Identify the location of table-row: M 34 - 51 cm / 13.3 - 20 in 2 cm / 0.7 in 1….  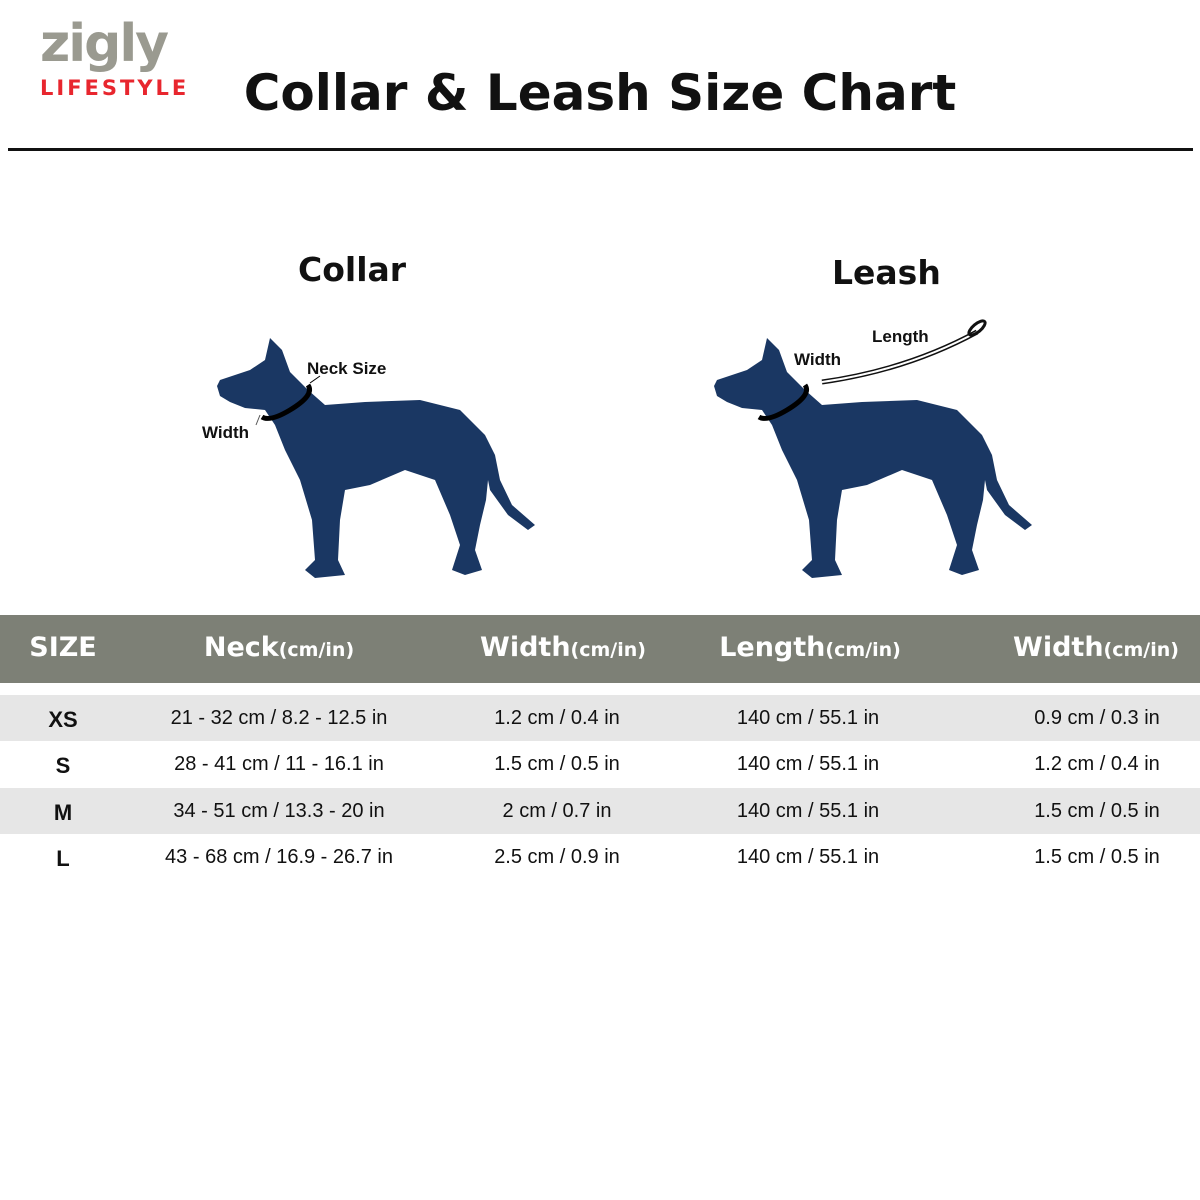
(600, 811).